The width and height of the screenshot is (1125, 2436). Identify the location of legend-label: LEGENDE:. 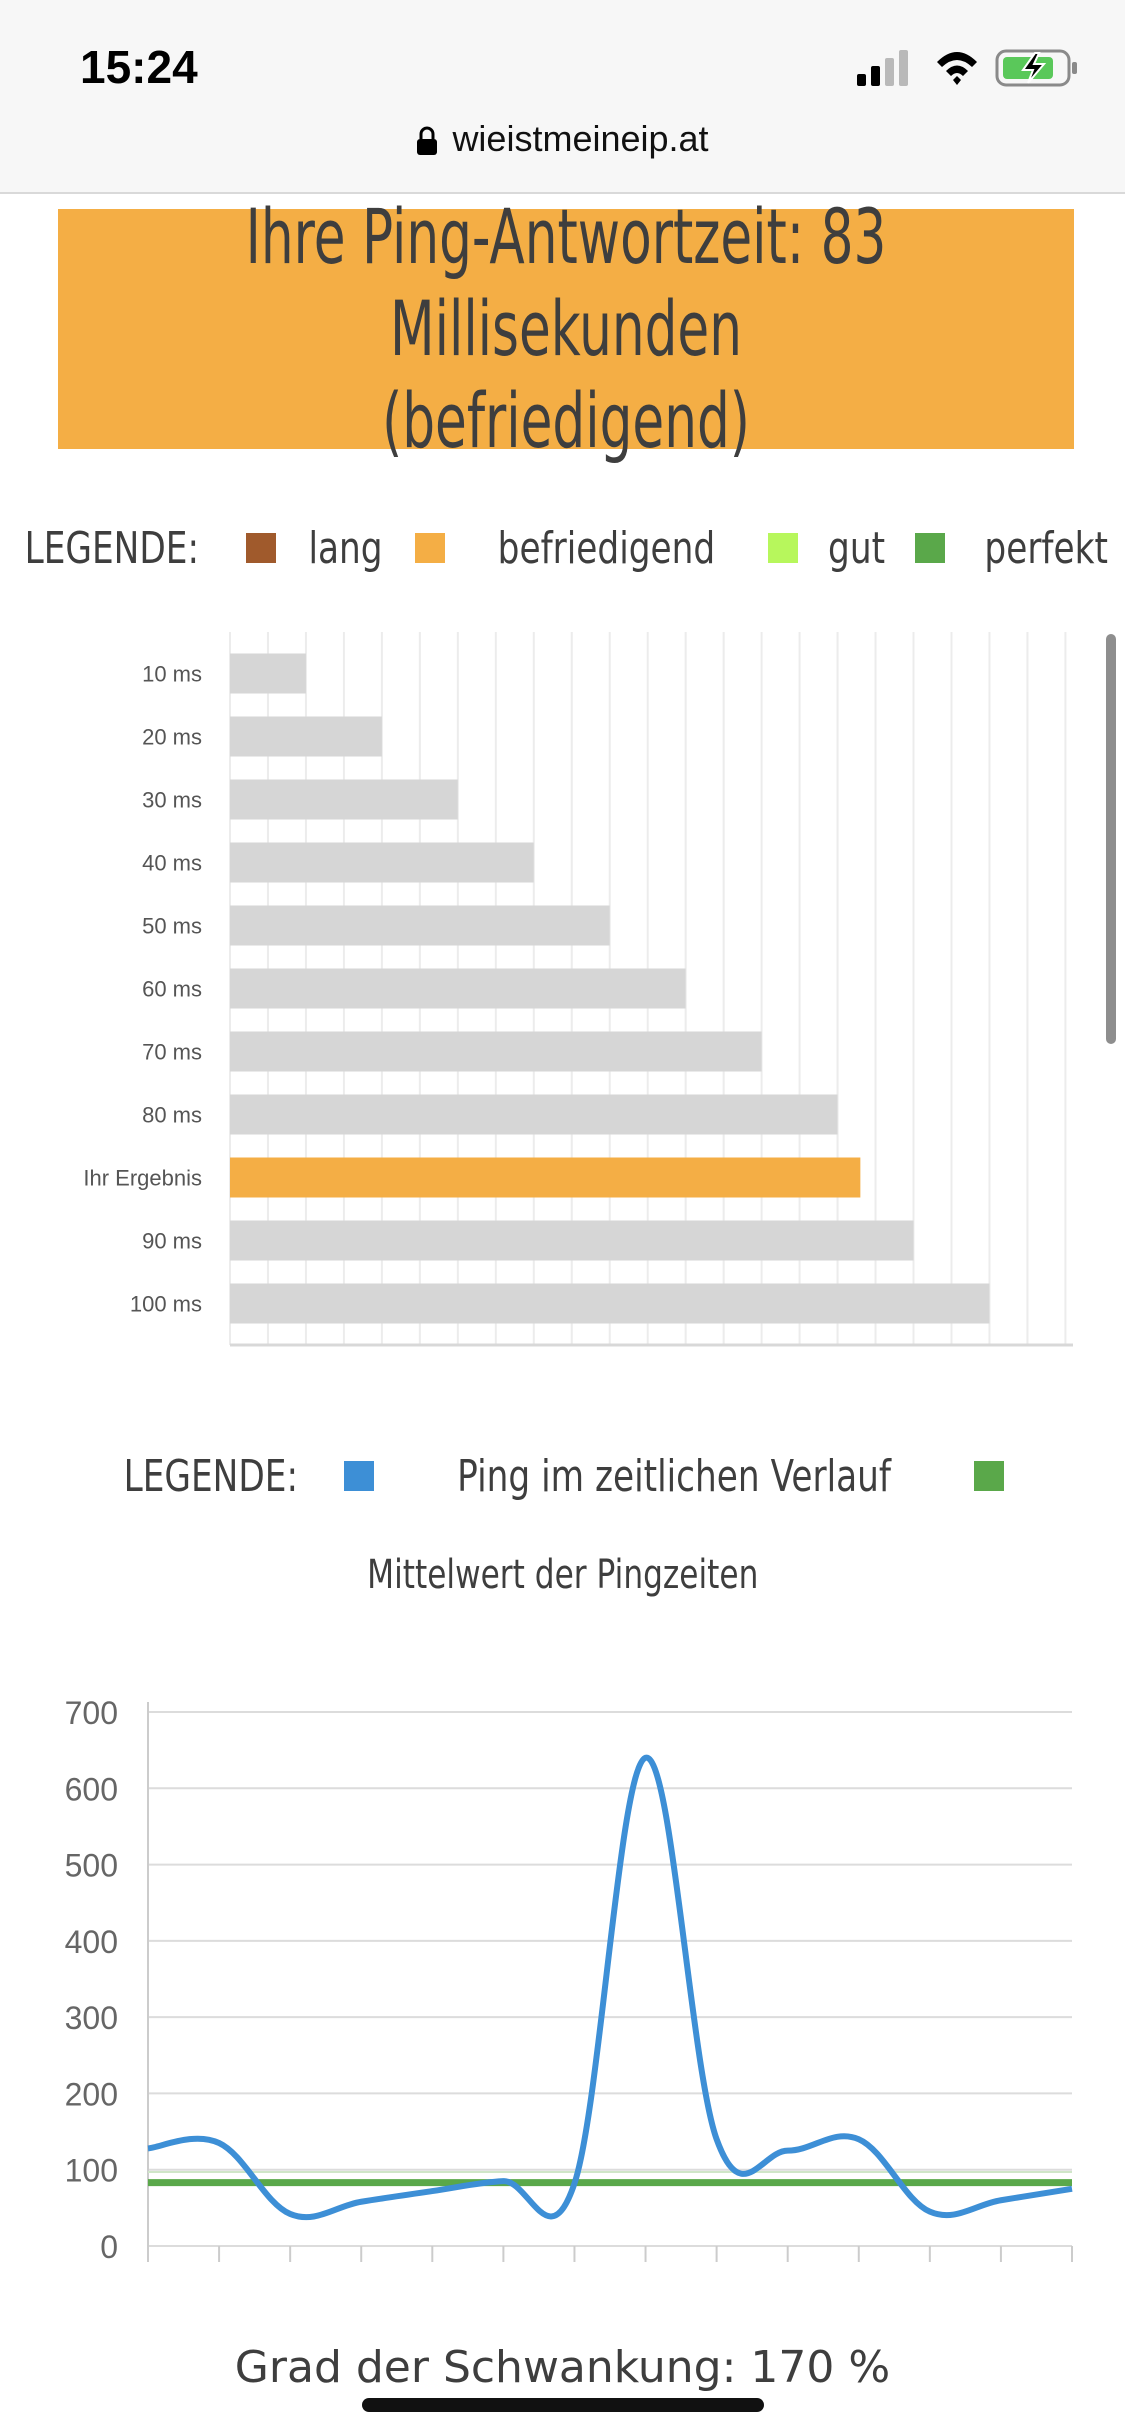
(112, 548).